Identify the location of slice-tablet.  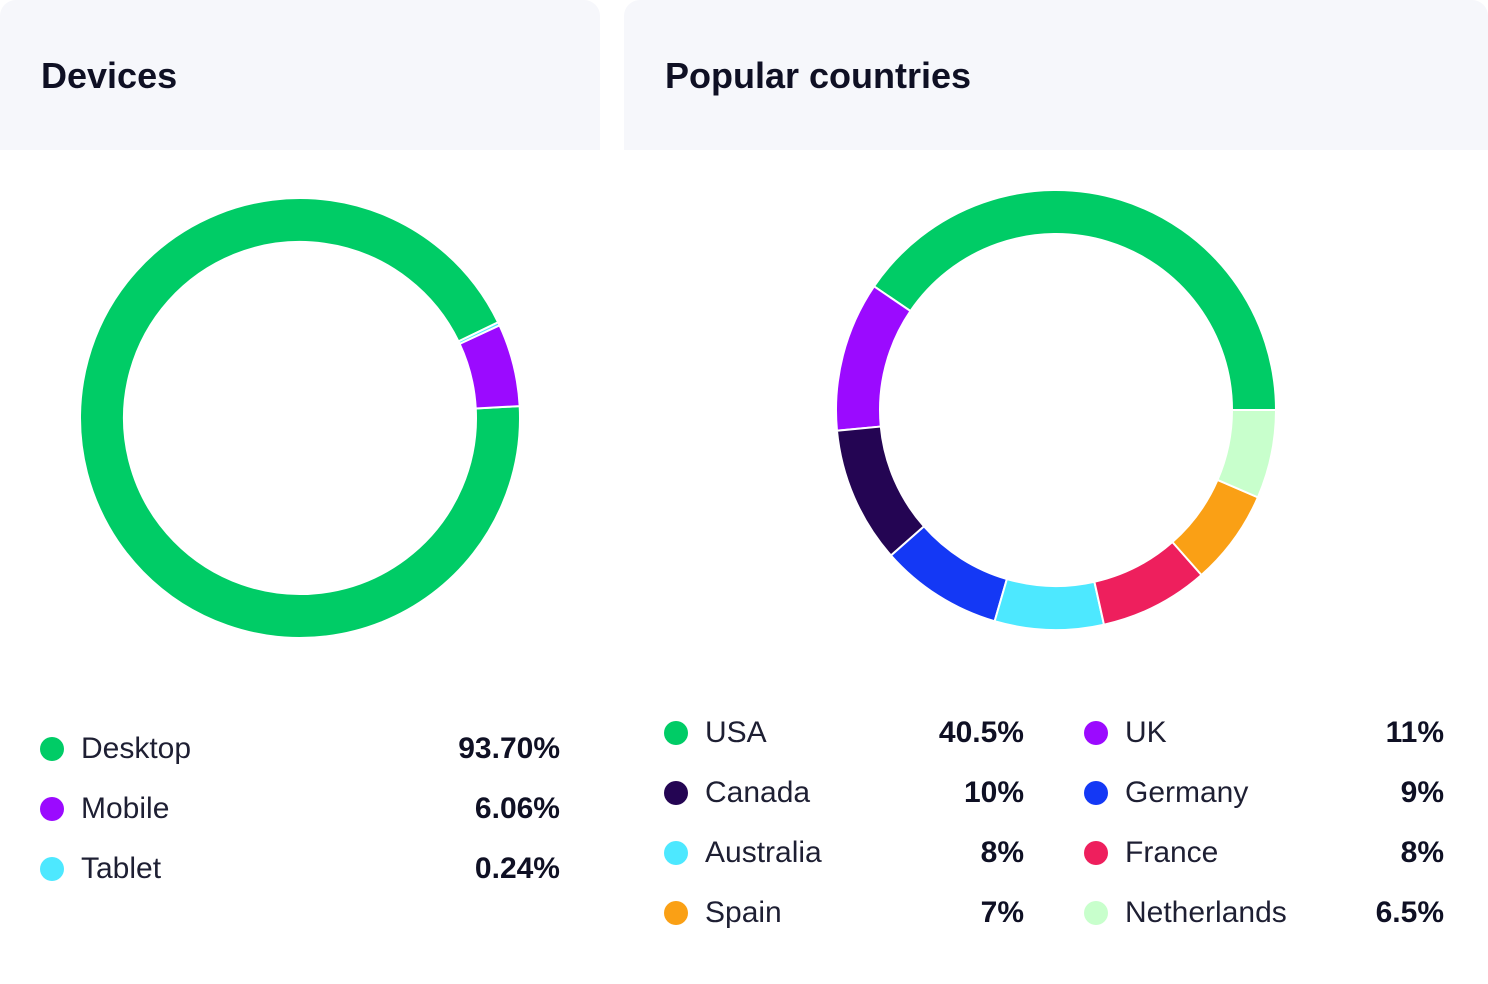
(479, 333).